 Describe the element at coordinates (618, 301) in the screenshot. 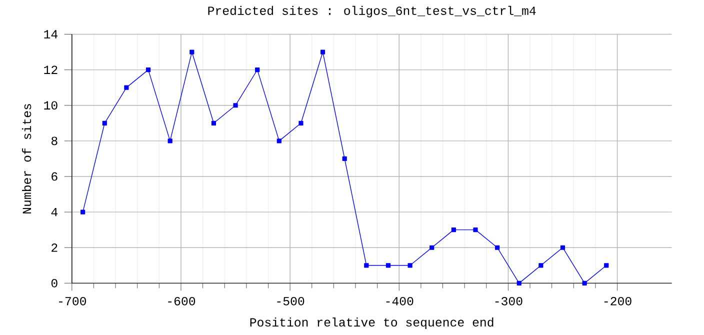

I see `x-tick-label: -200` at that location.